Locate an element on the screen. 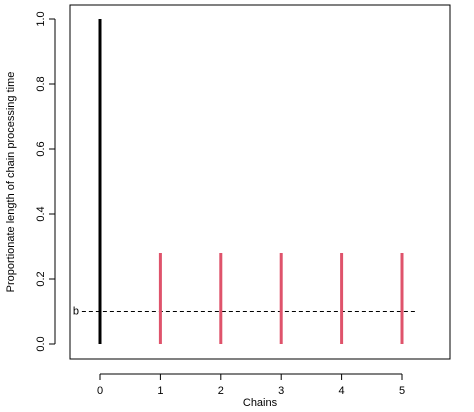 The image size is (474, 412). x-tick-label: 2 is located at coordinates (221, 391).